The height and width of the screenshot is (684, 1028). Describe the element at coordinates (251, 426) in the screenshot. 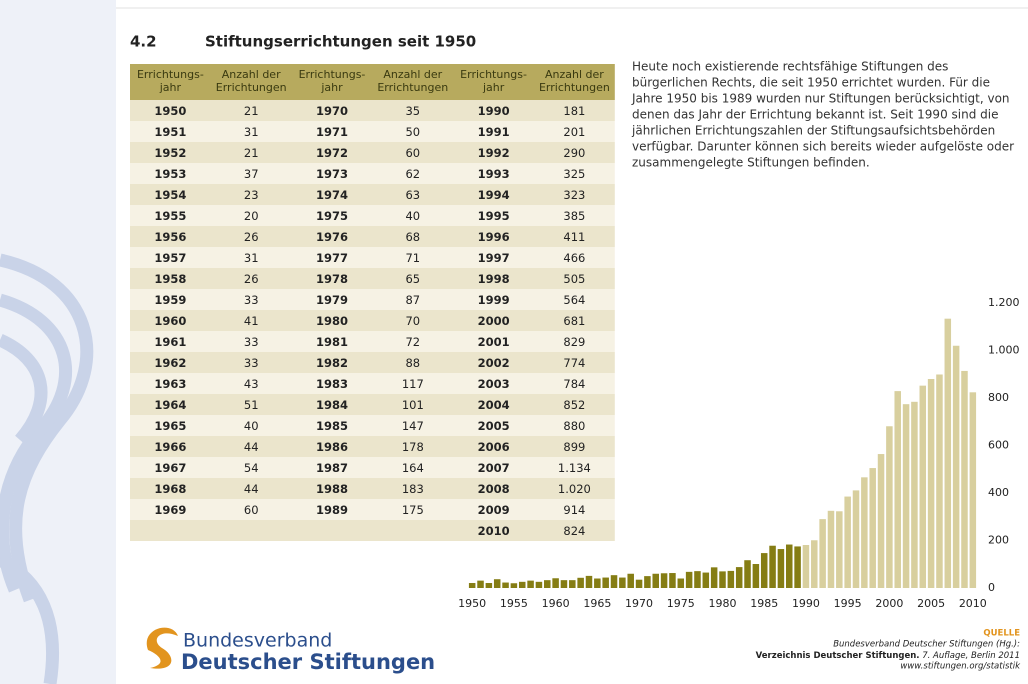

I see `table-cell: 40` at that location.